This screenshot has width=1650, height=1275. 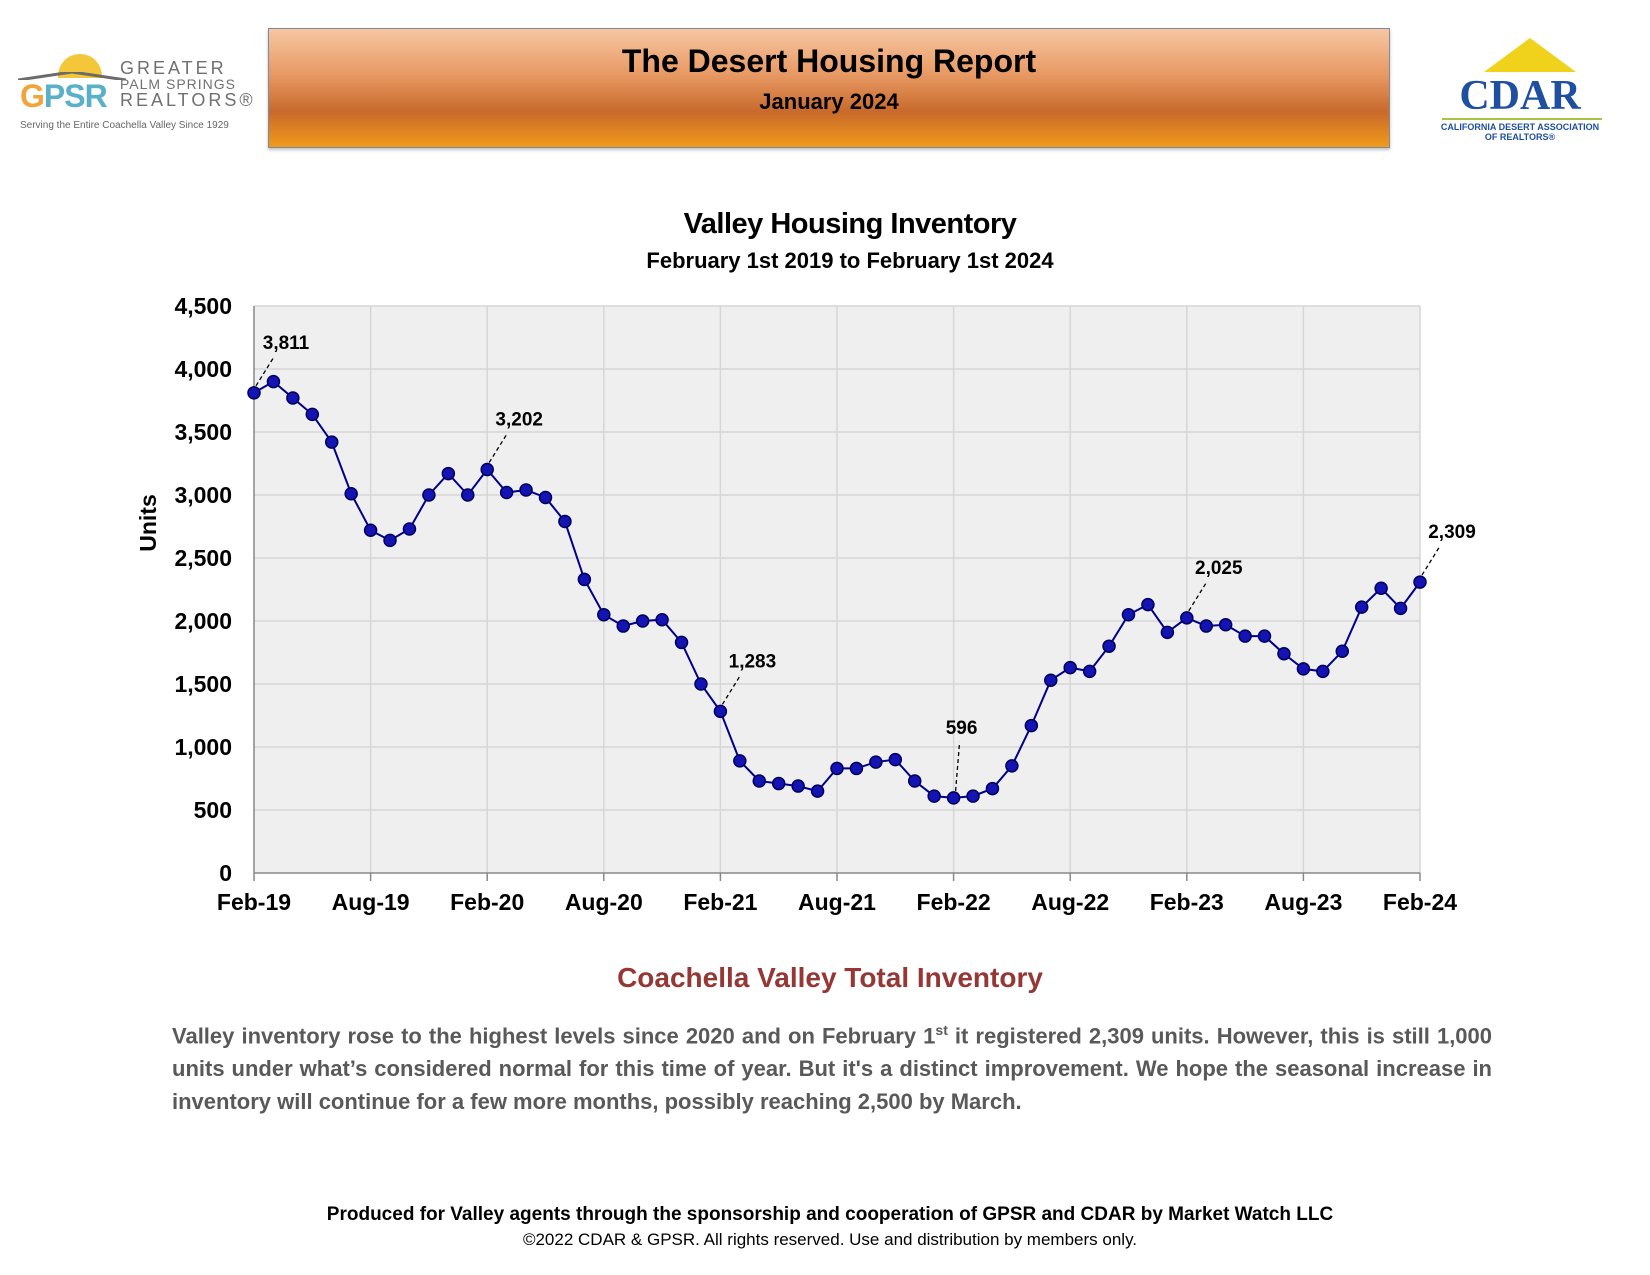 What do you see at coordinates (850, 260) in the screenshot?
I see `chart-subtitle: February 1st 2019 to February 1st 2024` at bounding box center [850, 260].